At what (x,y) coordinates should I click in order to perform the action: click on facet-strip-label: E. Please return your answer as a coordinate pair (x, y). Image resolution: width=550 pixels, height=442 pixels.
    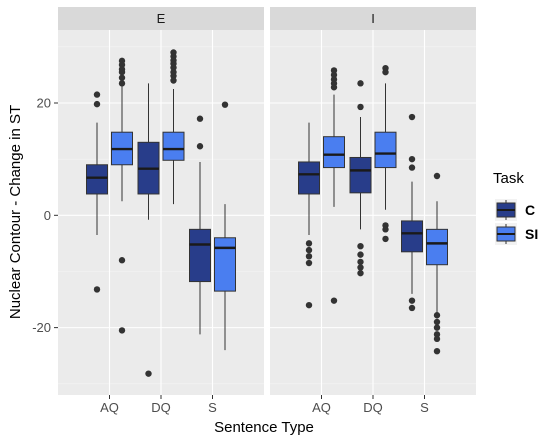
    Looking at the image, I should click on (161, 18).